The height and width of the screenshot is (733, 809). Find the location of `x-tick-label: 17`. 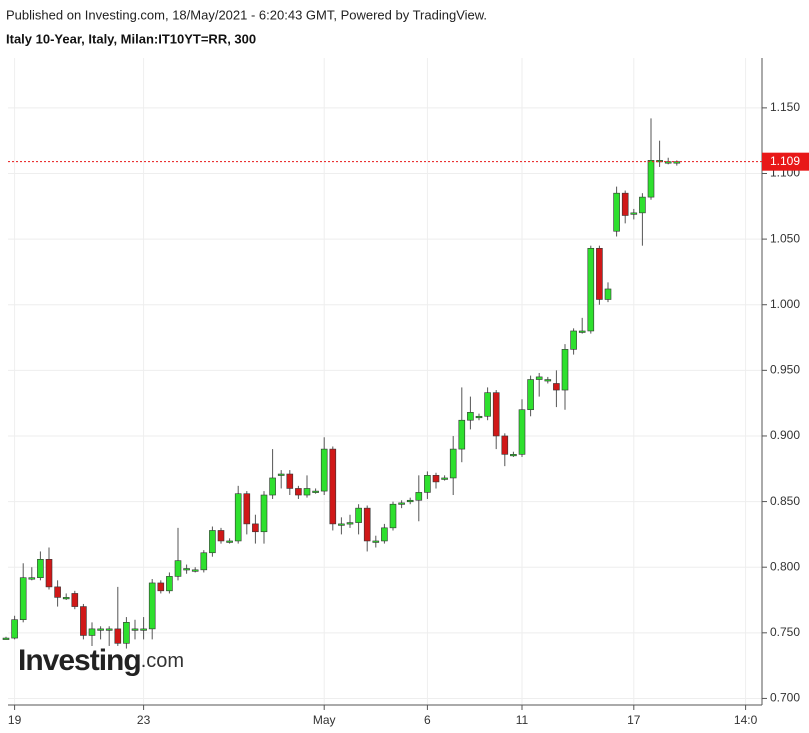

x-tick-label: 17 is located at coordinates (634, 720).